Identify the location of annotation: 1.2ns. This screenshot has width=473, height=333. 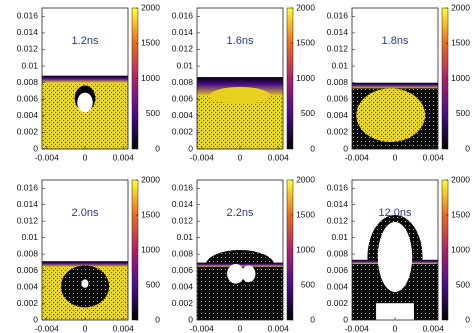
(85, 41).